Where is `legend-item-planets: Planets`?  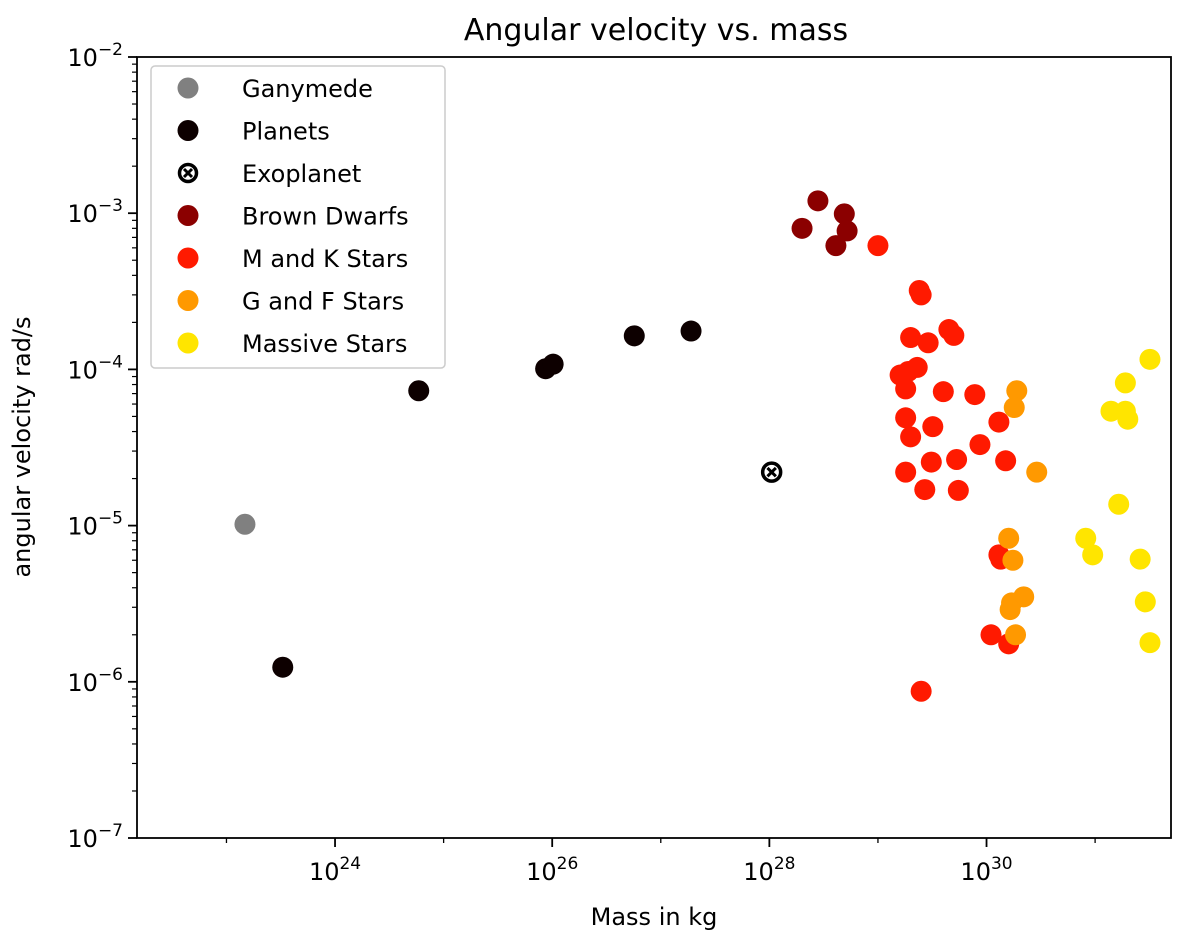 legend-item-planets: Planets is located at coordinates (253, 132).